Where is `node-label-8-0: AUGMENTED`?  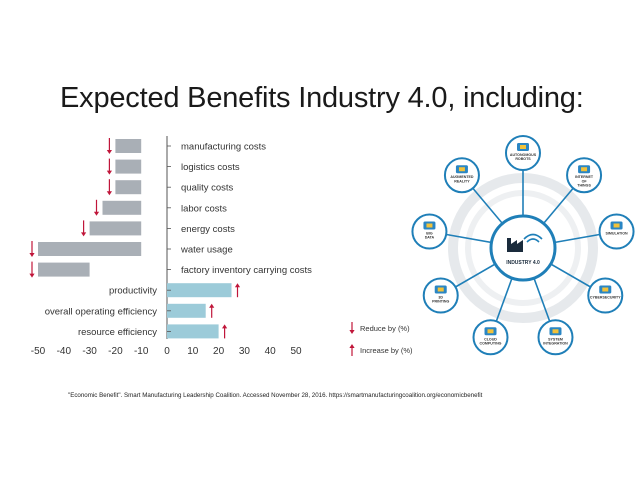 node-label-8-0: AUGMENTED is located at coordinates (462, 177).